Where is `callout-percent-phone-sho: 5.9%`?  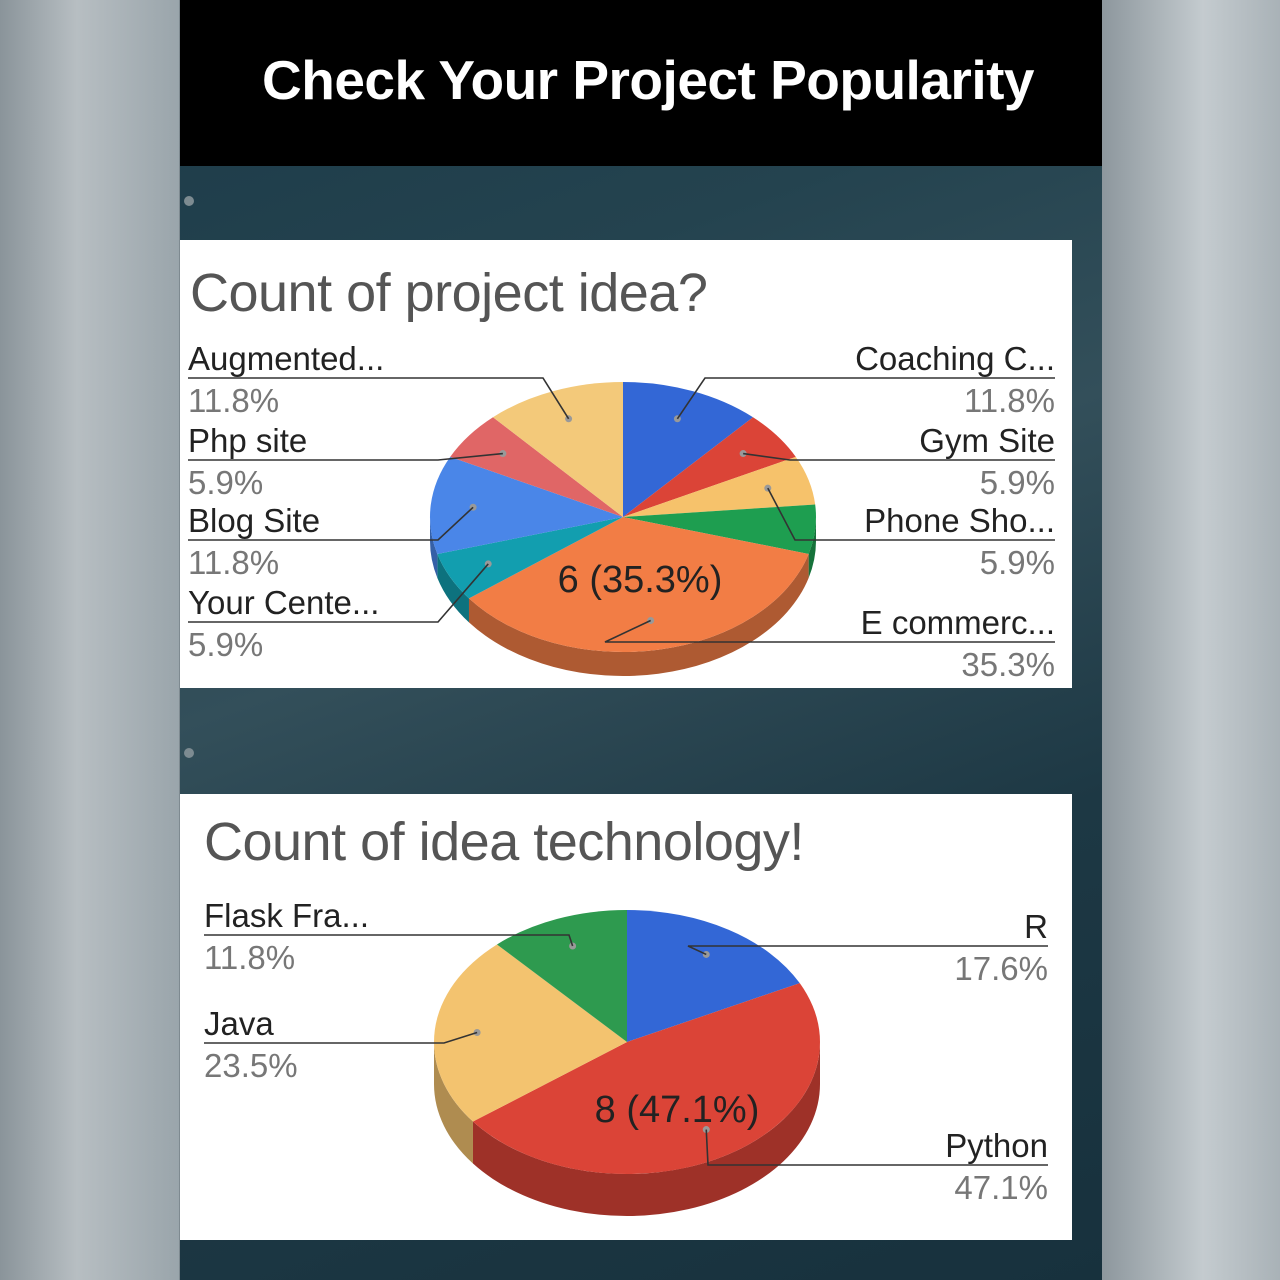 callout-percent-phone-sho: 5.9% is located at coordinates (1017, 562).